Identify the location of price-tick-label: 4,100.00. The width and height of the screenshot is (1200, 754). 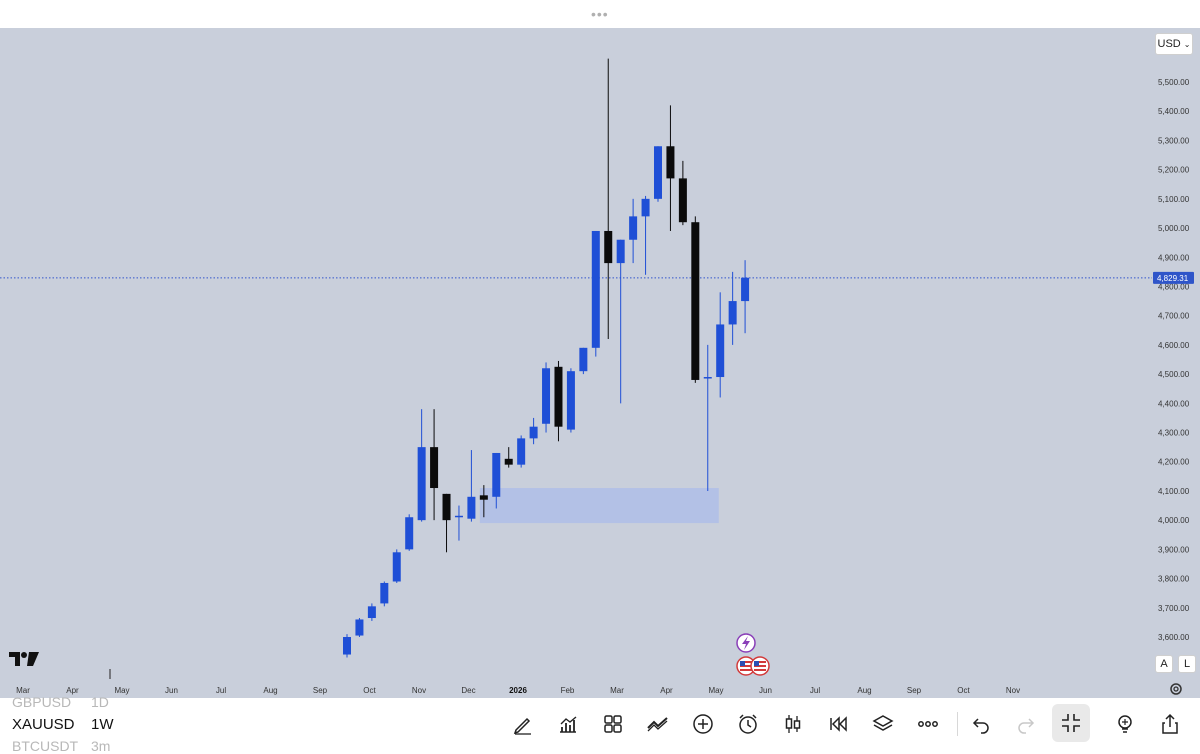
(1174, 491).